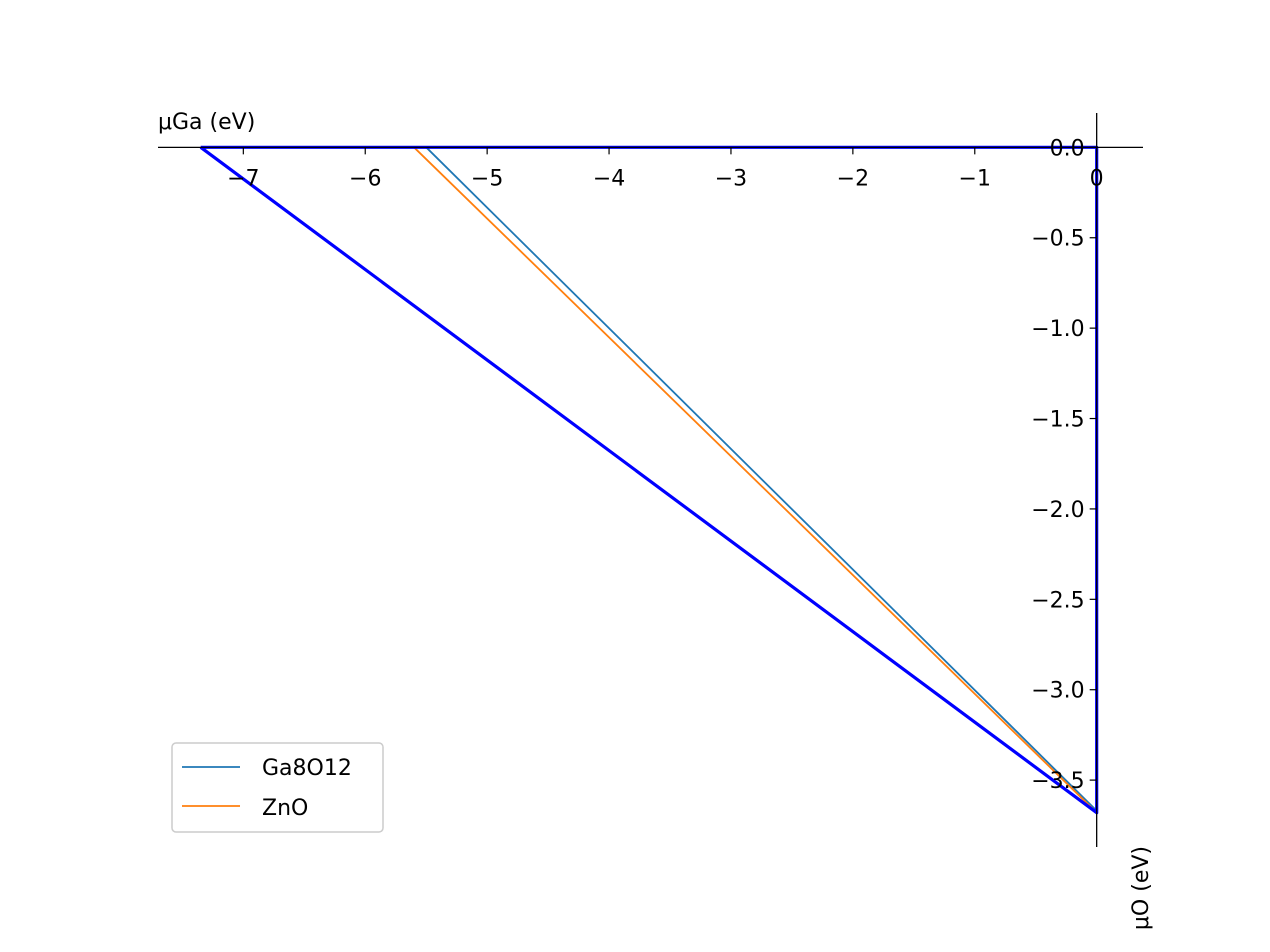 The width and height of the screenshot is (1270, 952). Describe the element at coordinates (285, 808) in the screenshot. I see `legend-label-zno: ZnO` at that location.